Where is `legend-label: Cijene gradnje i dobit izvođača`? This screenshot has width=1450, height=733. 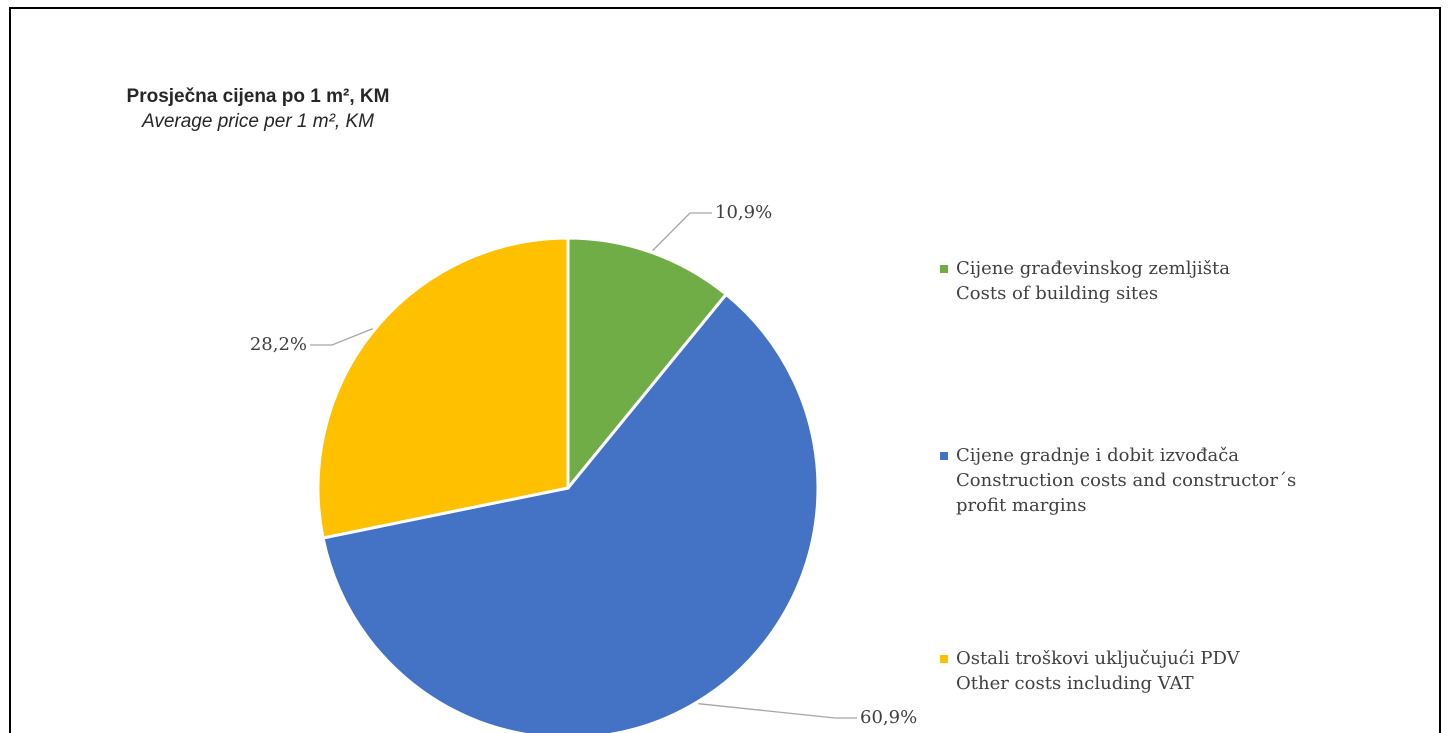
legend-label: Cijene gradnje i dobit izvođača is located at coordinates (1098, 455).